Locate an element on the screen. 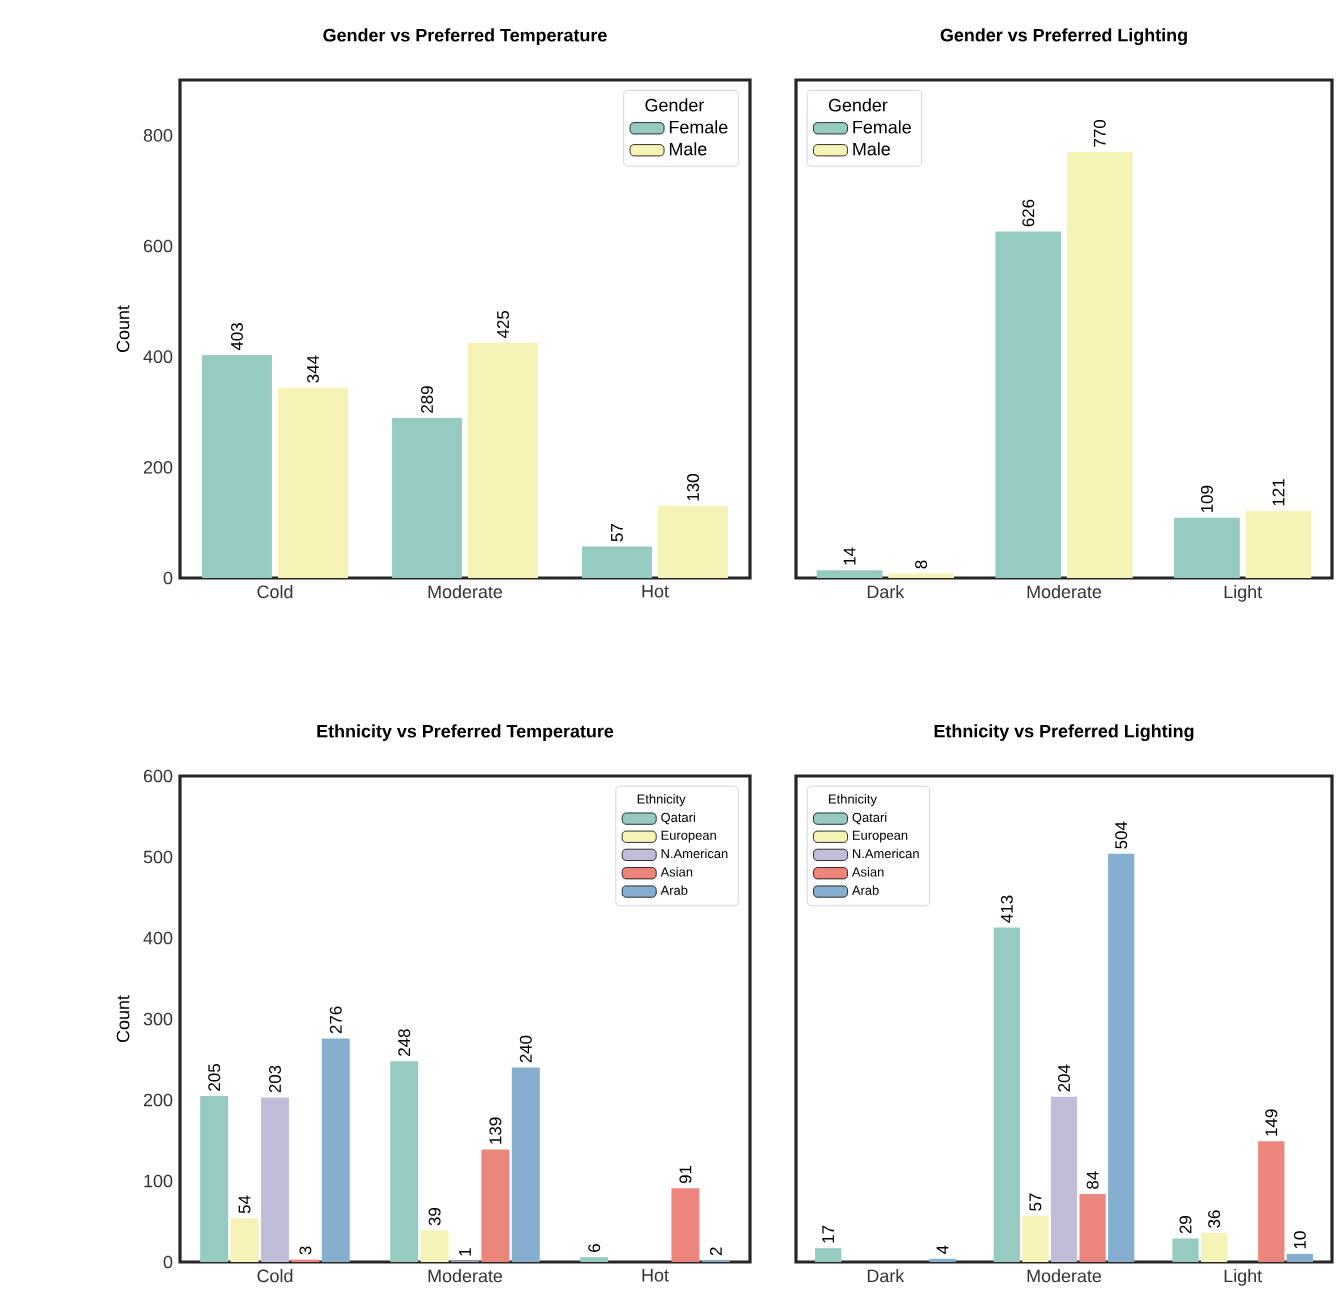 The width and height of the screenshot is (1340, 1316). data-label: 240 is located at coordinates (525, 1049).